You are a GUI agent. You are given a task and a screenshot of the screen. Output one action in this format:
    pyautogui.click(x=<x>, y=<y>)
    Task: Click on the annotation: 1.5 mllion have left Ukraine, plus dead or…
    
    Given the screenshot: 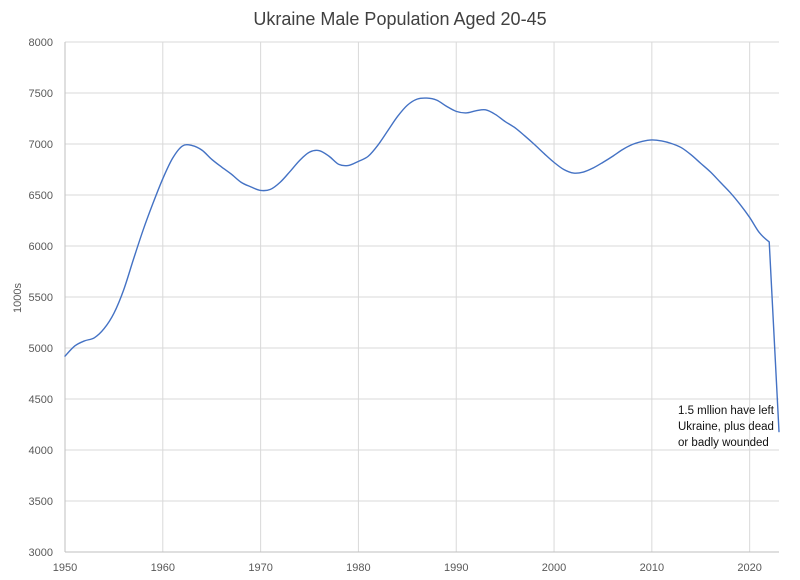 What is the action you would take?
    pyautogui.click(x=726, y=427)
    